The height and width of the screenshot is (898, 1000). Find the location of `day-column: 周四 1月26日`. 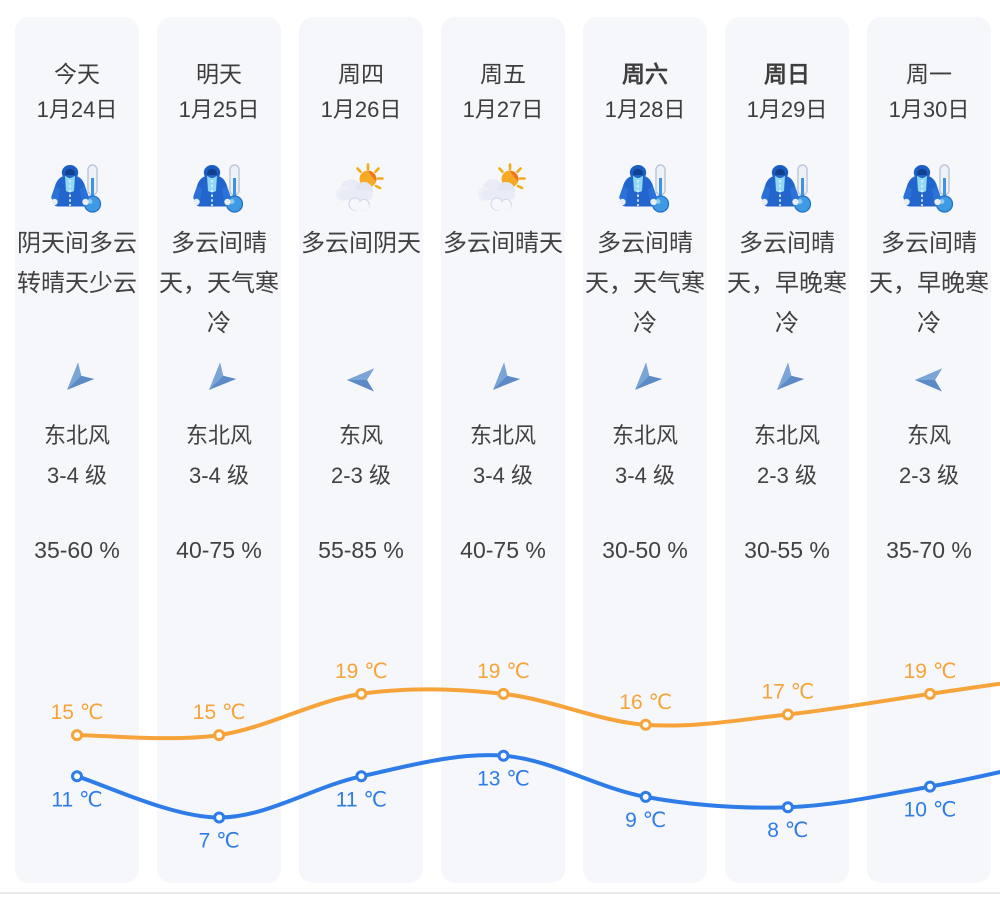

day-column: 周四 1月26日 is located at coordinates (361, 450).